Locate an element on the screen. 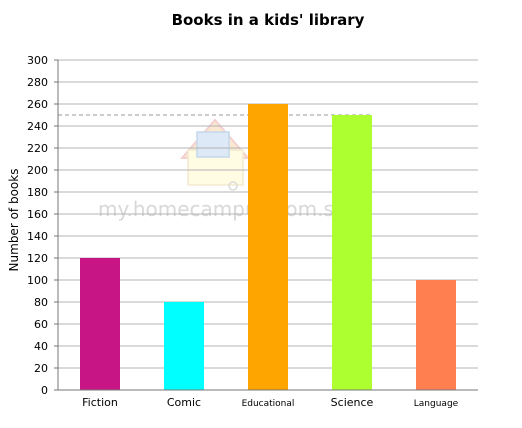 The image size is (522, 428). y-tick-label: 140 is located at coordinates (37, 236).